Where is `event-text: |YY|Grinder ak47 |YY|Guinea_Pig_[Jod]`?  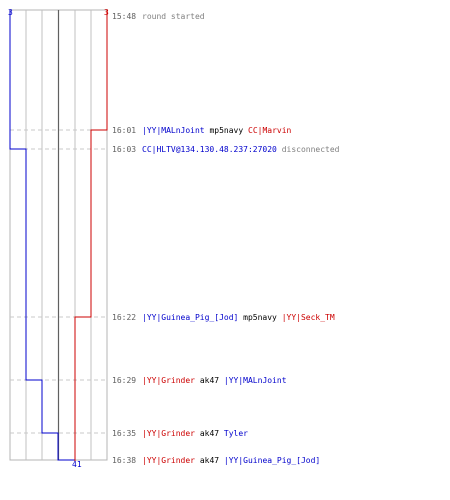
event-text: |YY|Grinder ak47 |YY|Guinea_Pig_[Jod] is located at coordinates (231, 460).